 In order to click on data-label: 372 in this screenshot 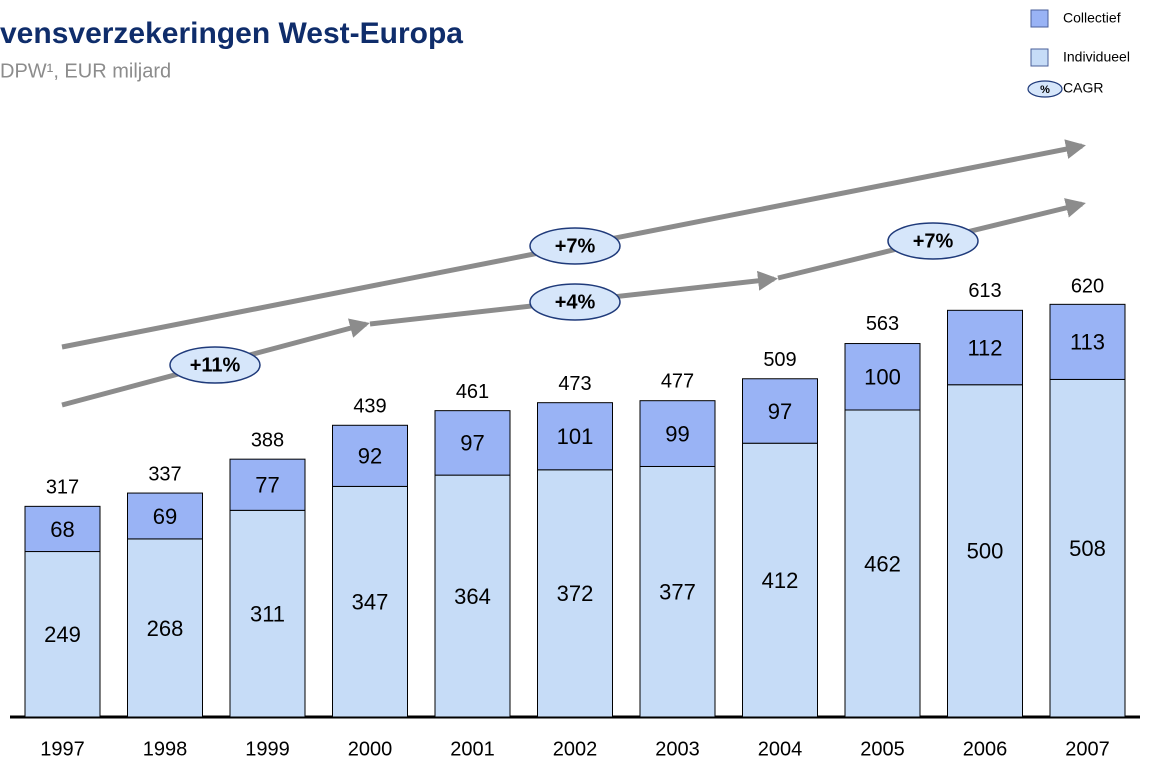, I will do `click(575, 593)`.